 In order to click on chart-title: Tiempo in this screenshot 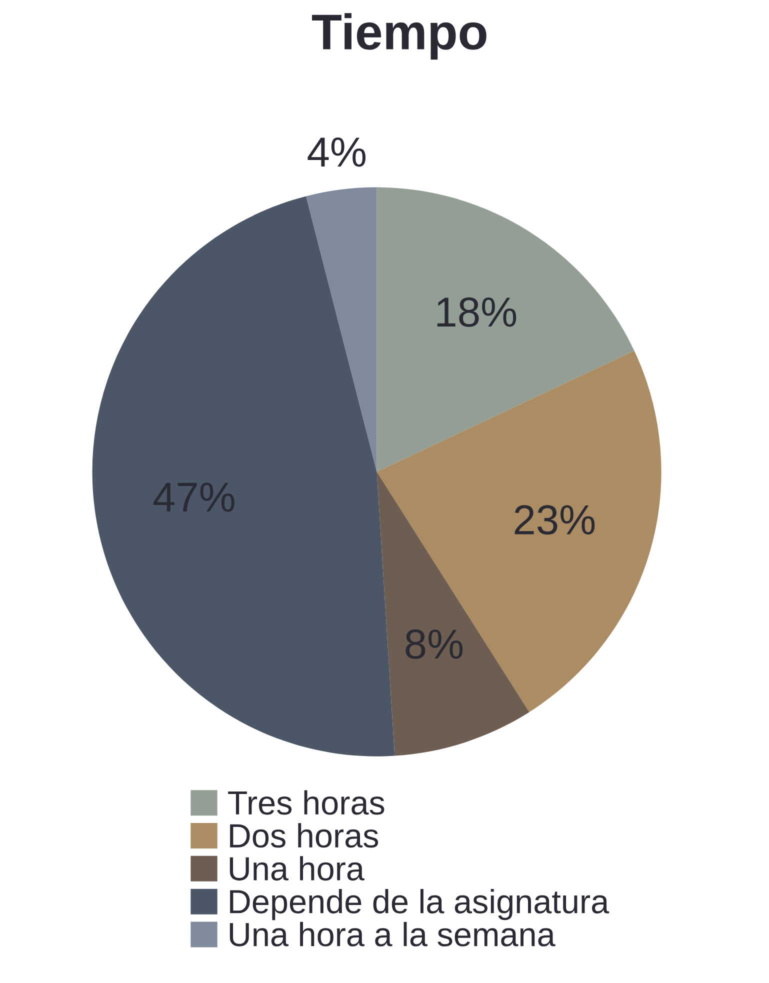, I will do `click(399, 36)`.